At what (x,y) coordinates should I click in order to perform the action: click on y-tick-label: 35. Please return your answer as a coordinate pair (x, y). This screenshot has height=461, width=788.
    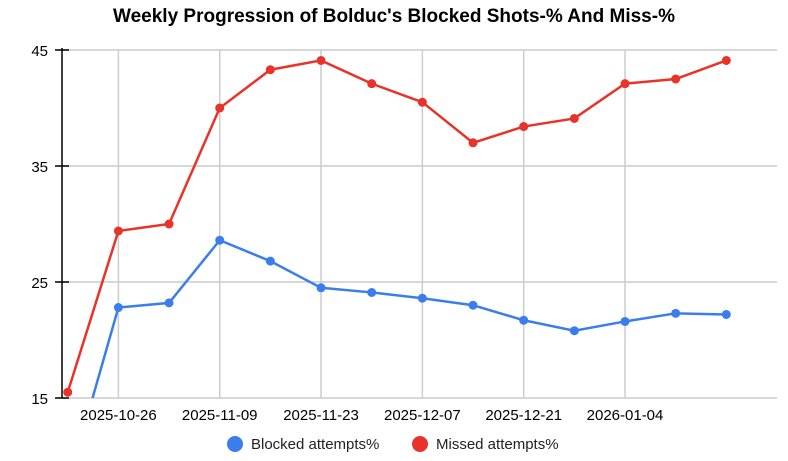
    Looking at the image, I should click on (39, 167).